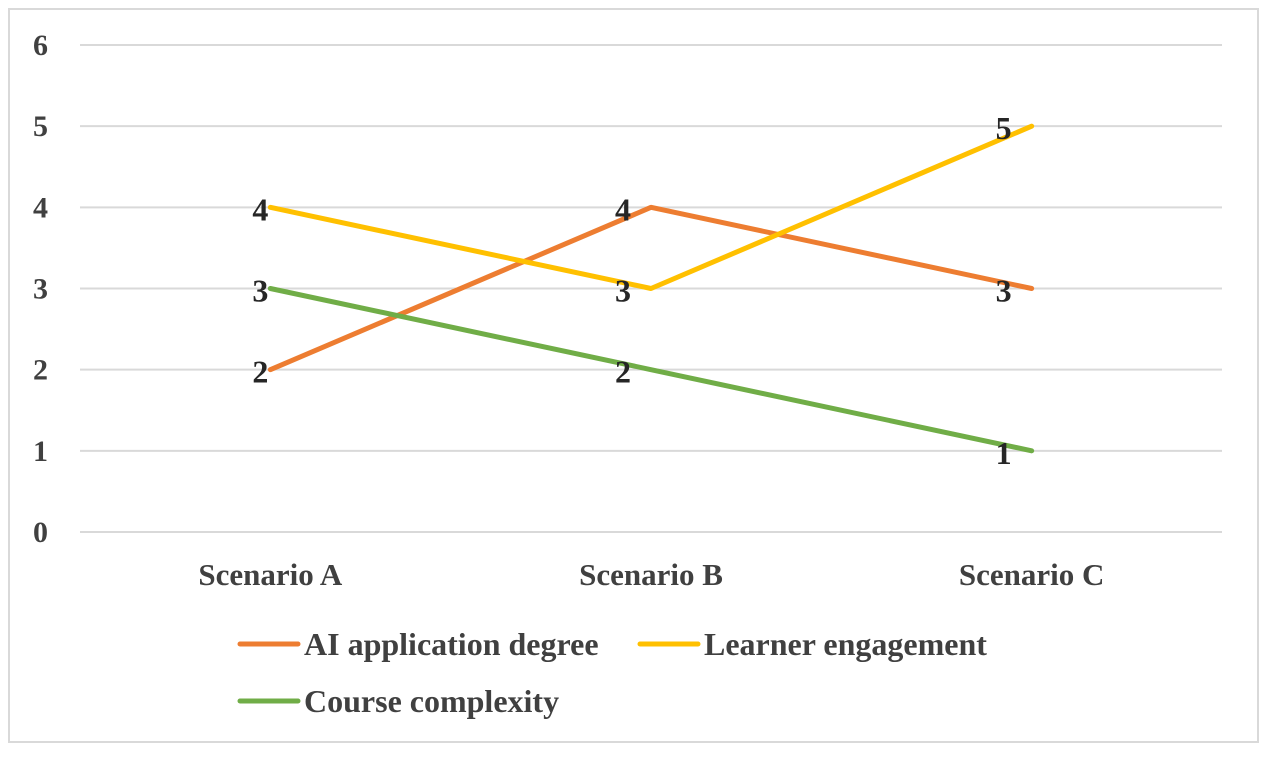  What do you see at coordinates (845, 644) in the screenshot?
I see `legend-label: Learner engagement` at bounding box center [845, 644].